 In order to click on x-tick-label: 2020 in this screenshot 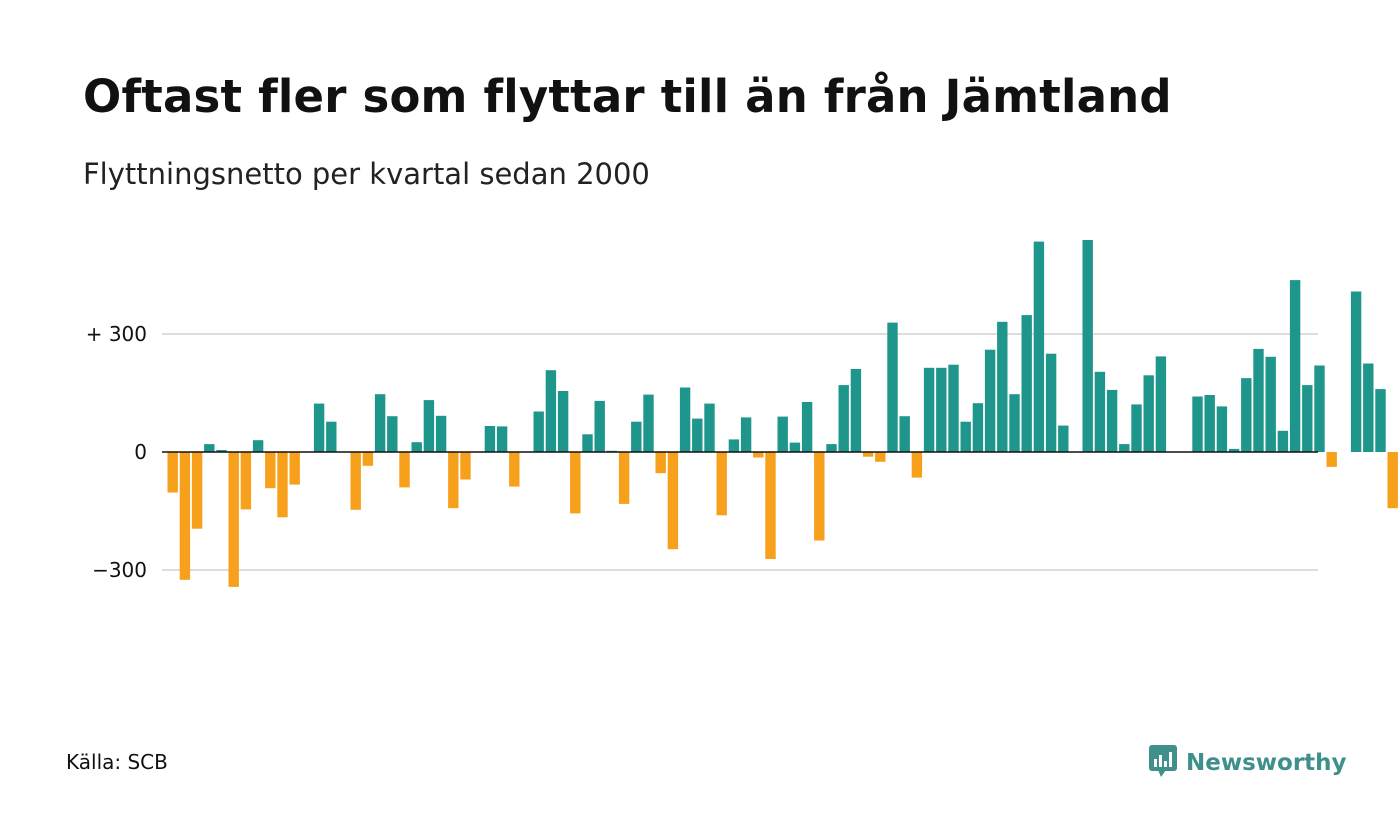, I will do `click(1141, 699)`.